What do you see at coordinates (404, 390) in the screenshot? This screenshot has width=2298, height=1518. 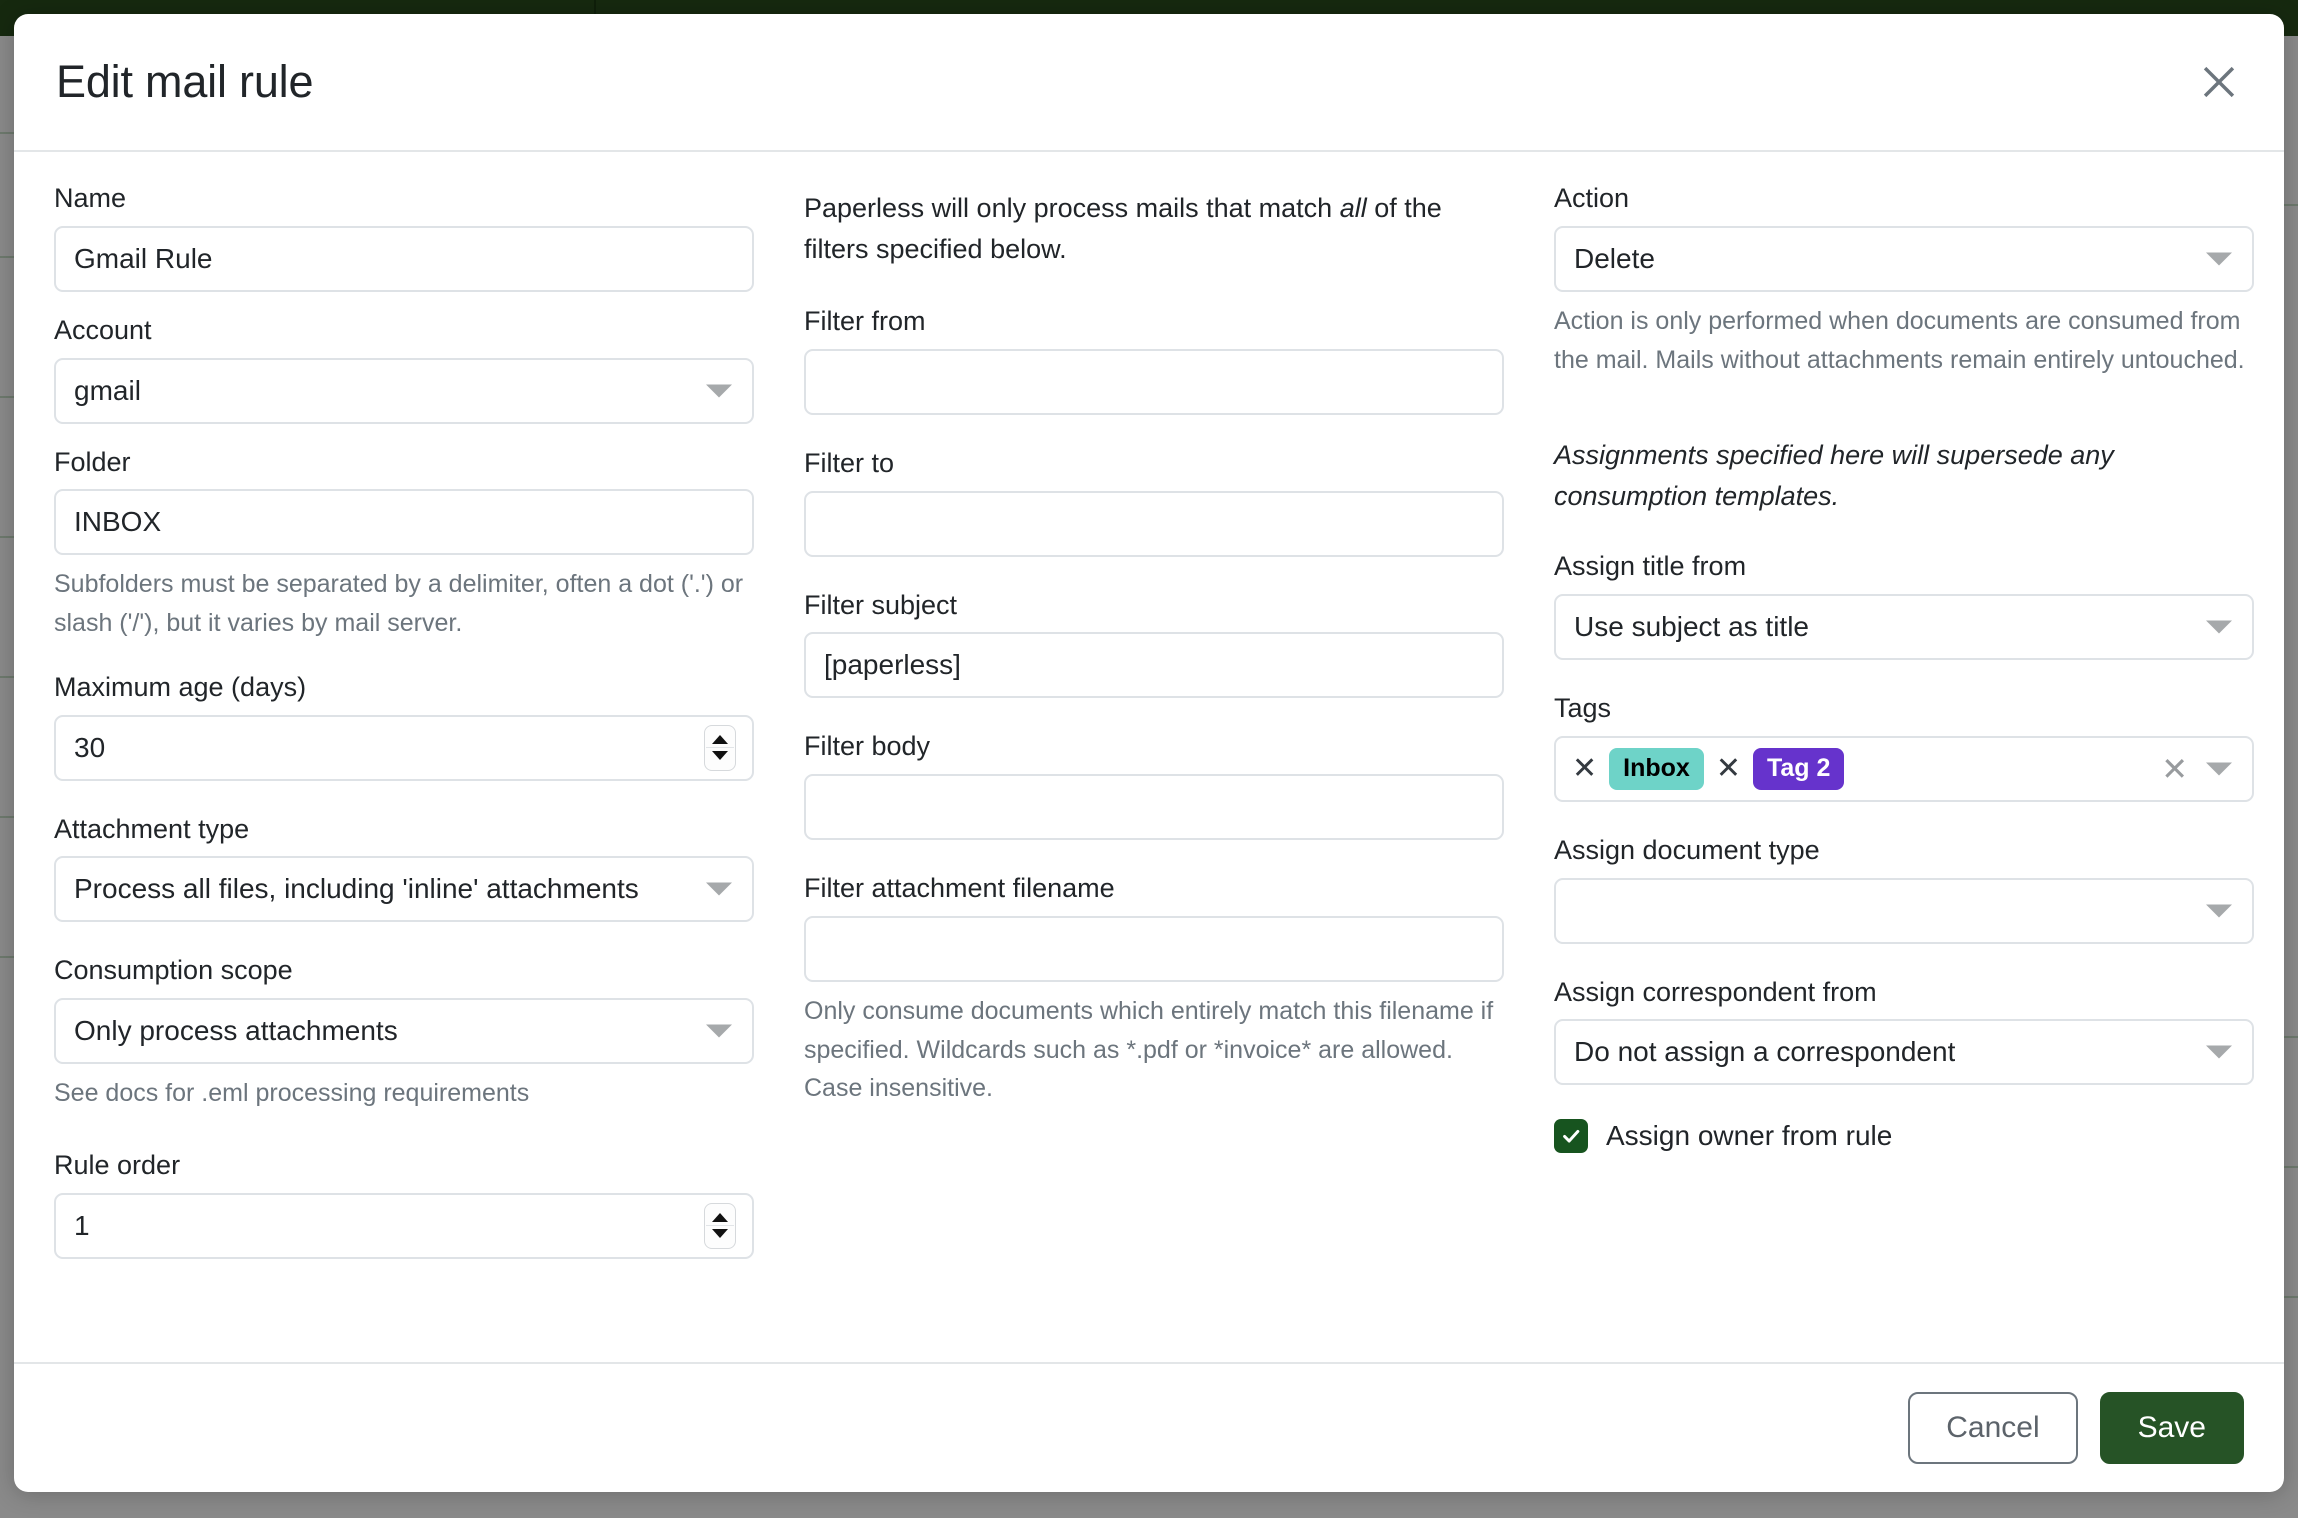 I see `account-select: gmail` at bounding box center [404, 390].